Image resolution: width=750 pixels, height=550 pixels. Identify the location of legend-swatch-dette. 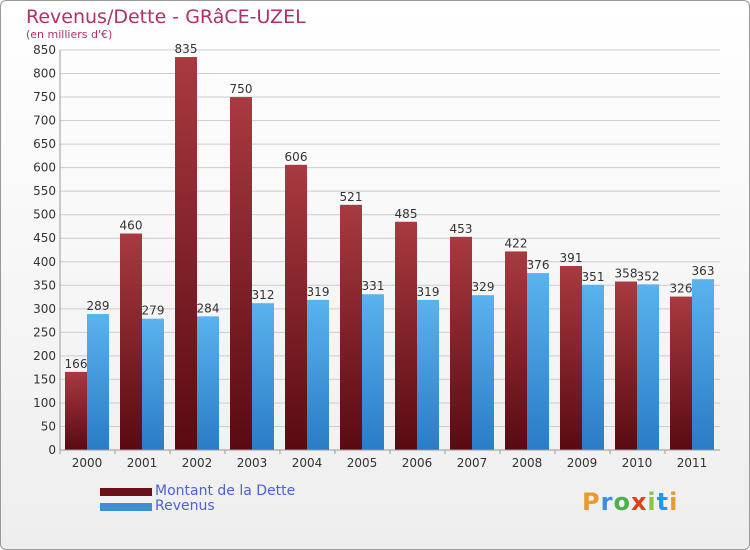
(126, 492).